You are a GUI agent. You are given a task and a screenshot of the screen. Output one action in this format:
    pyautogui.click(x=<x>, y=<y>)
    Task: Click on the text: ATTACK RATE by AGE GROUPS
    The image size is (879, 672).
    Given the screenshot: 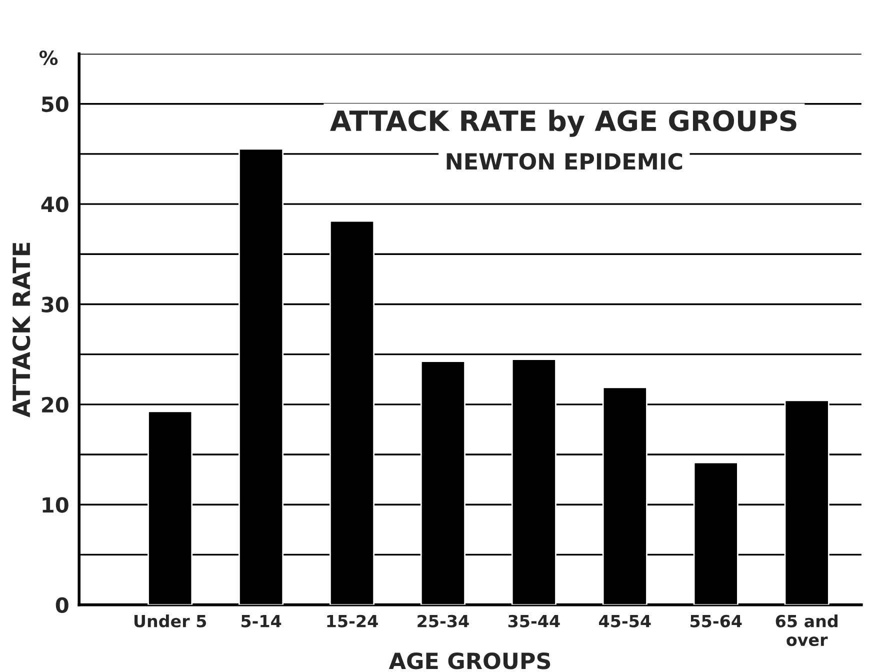 What is the action you would take?
    pyautogui.click(x=563, y=123)
    